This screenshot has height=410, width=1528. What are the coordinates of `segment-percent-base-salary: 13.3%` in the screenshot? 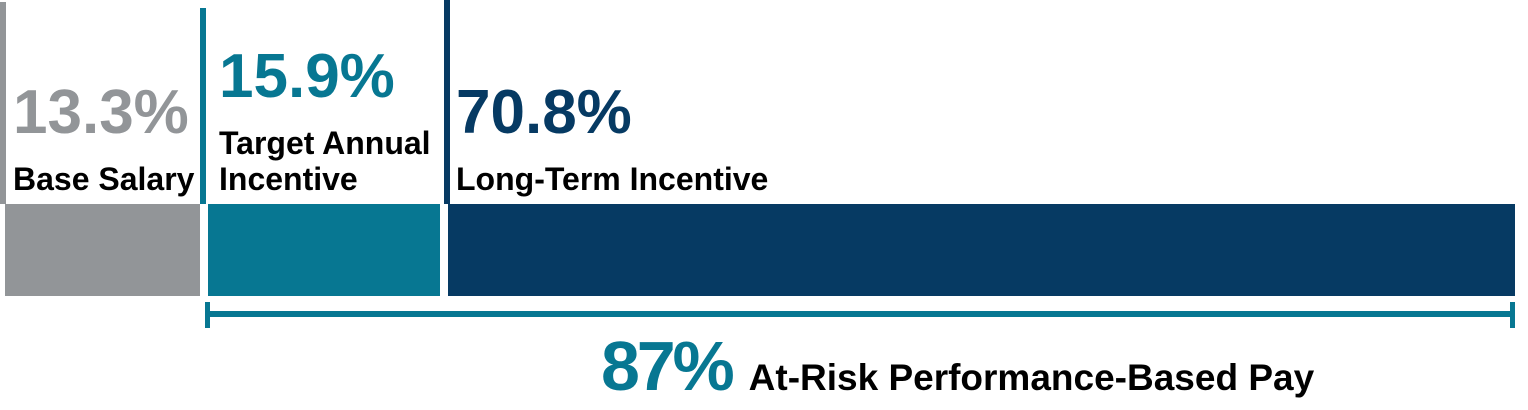 It's located at (101, 112).